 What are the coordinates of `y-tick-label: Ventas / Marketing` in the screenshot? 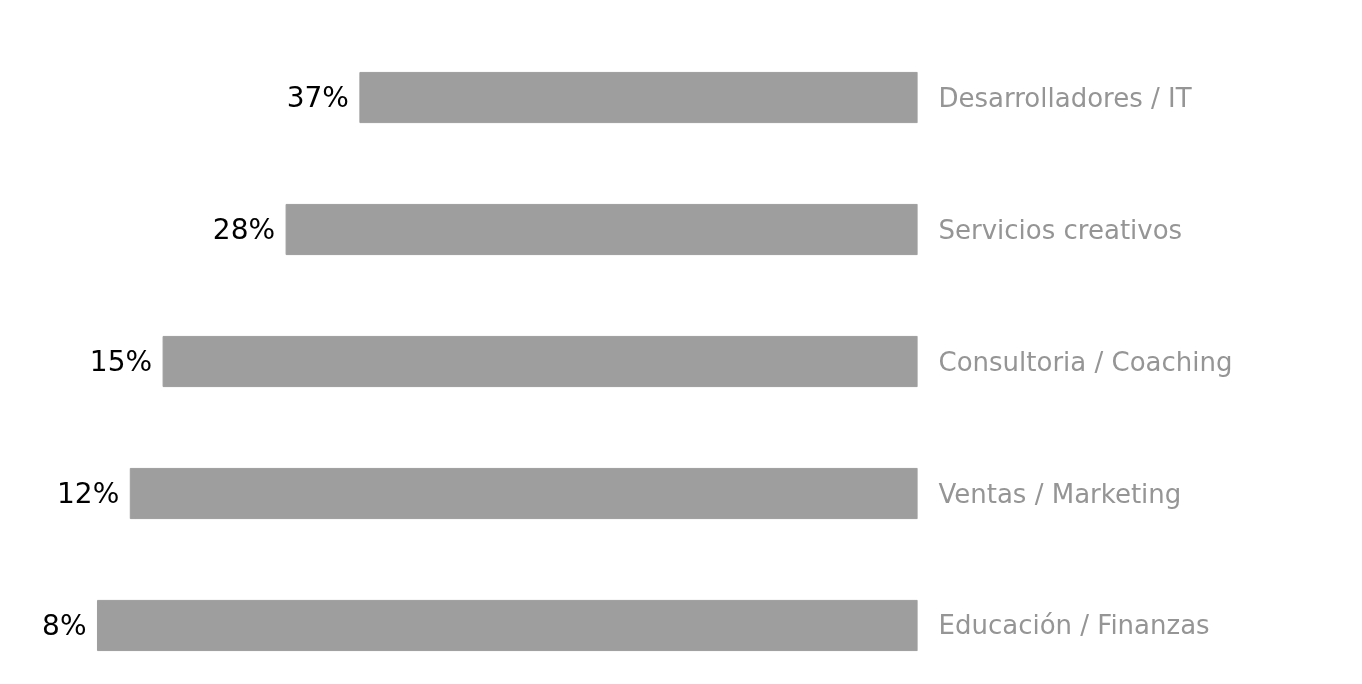 It's located at (1060, 493).